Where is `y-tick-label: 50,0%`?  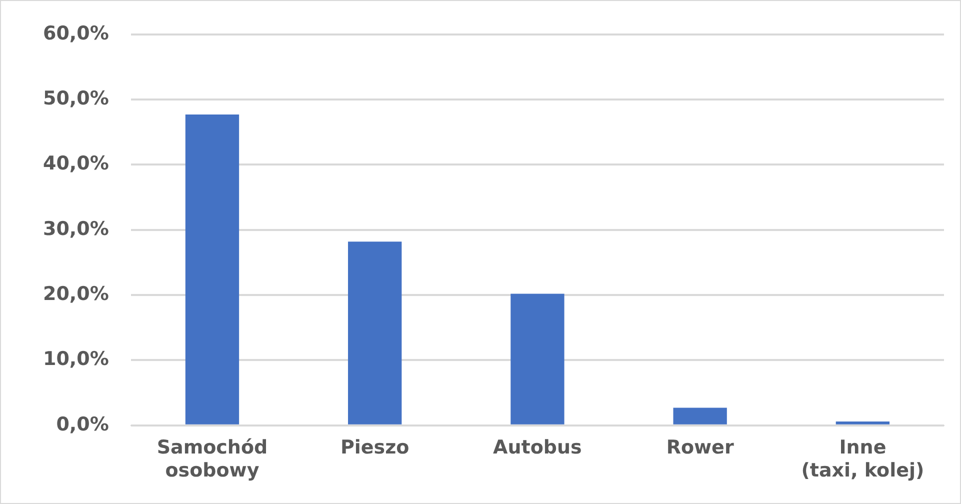 y-tick-label: 50,0% is located at coordinates (75, 99).